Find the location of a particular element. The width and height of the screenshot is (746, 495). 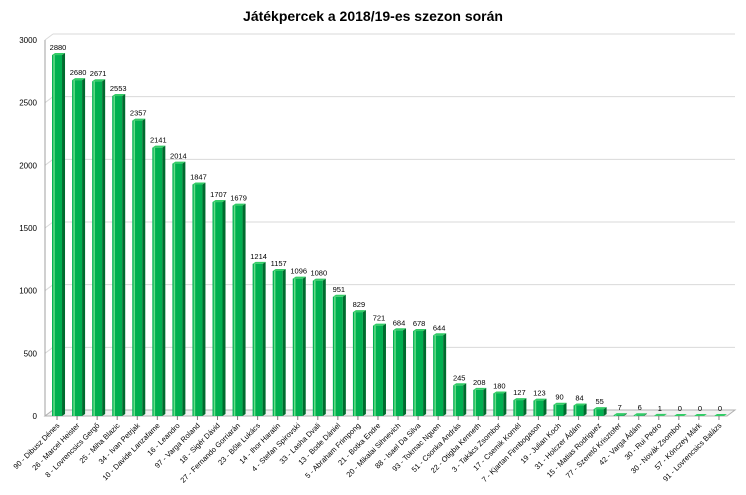

data-label: 644 is located at coordinates (439, 327).